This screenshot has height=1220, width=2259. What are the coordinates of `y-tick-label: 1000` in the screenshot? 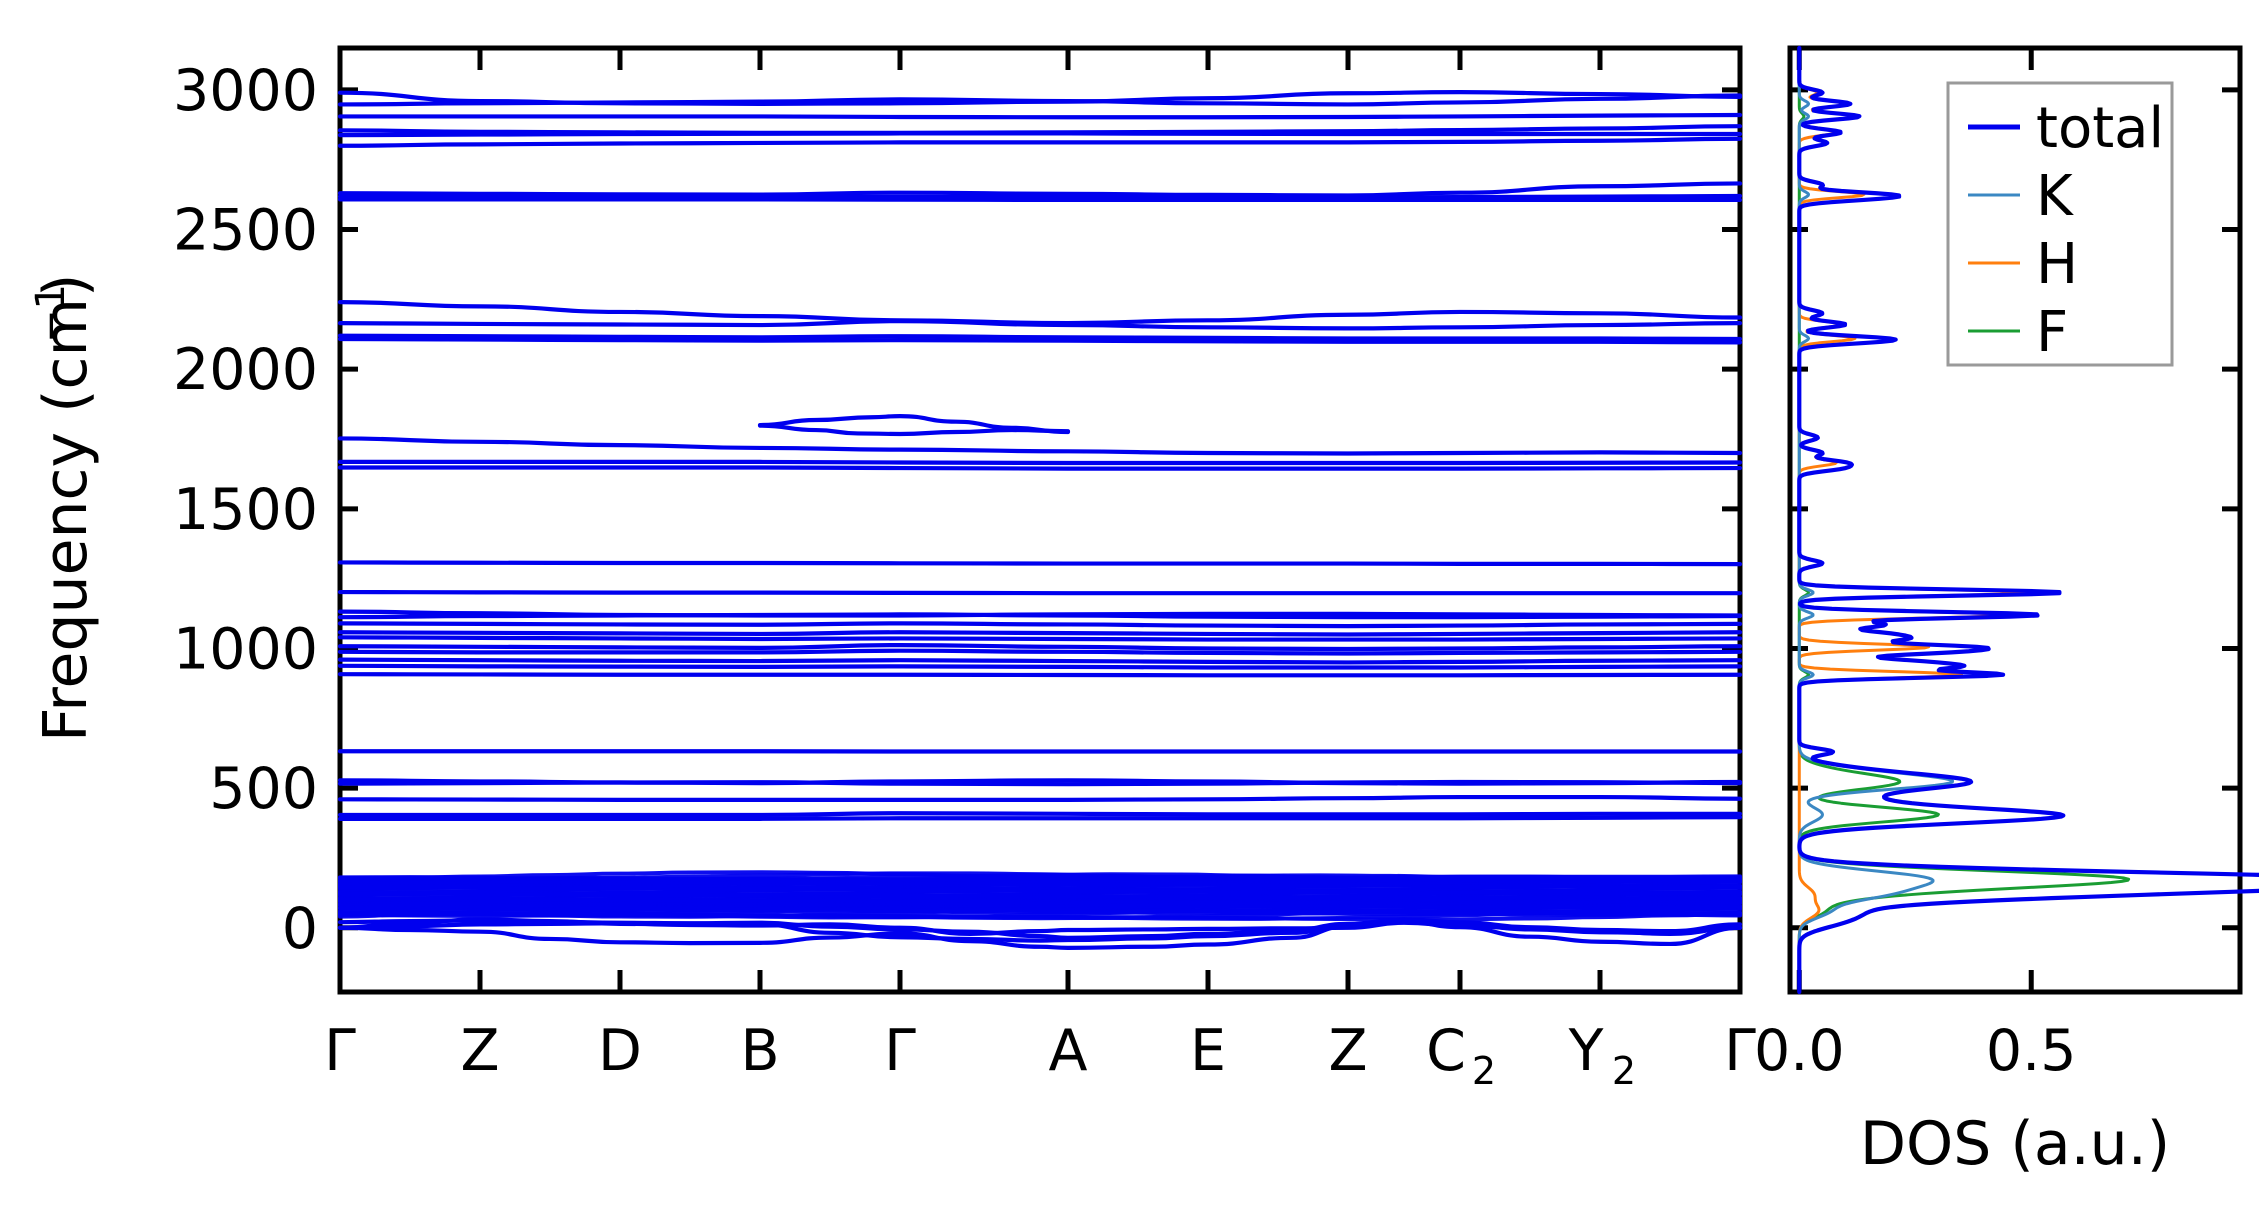 It's located at (245, 649).